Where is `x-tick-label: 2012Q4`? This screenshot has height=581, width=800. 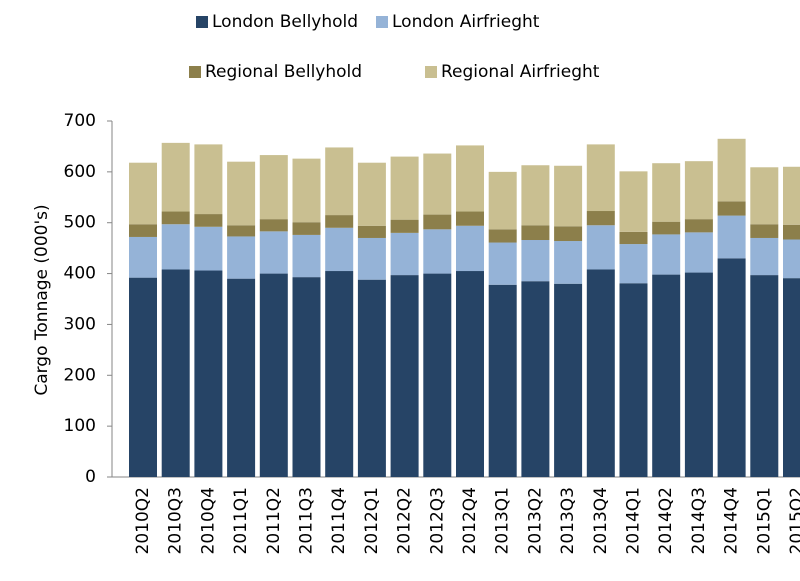 x-tick-label: 2012Q4 is located at coordinates (470, 520).